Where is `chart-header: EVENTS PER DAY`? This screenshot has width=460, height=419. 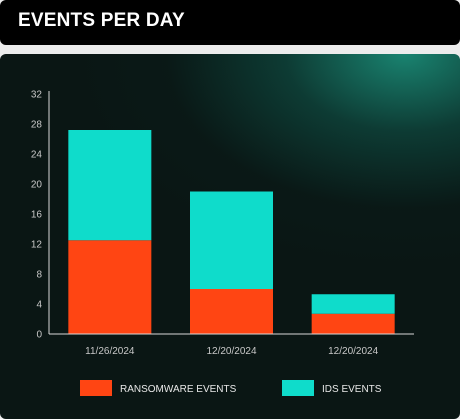 chart-header: EVENTS PER DAY is located at coordinates (230, 22).